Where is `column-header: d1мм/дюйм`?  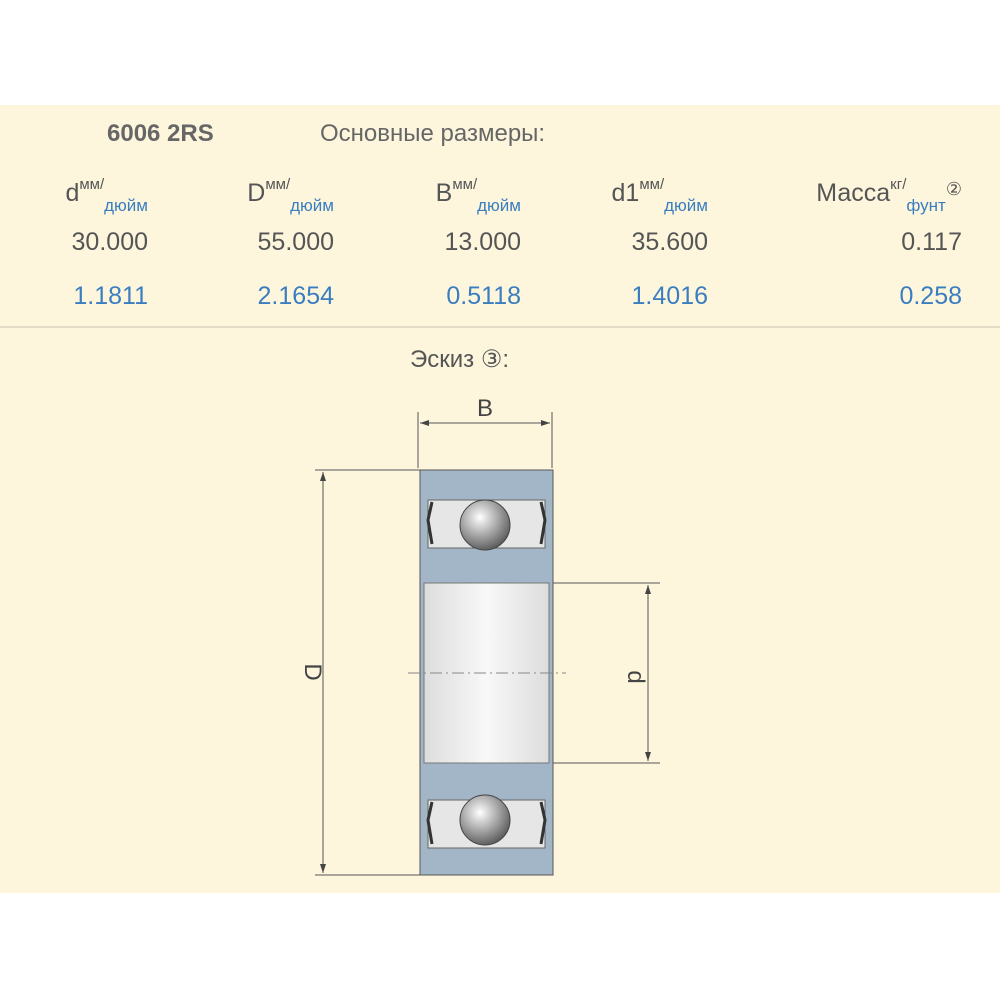
column-header: d1мм/дюйм is located at coordinates (618, 196).